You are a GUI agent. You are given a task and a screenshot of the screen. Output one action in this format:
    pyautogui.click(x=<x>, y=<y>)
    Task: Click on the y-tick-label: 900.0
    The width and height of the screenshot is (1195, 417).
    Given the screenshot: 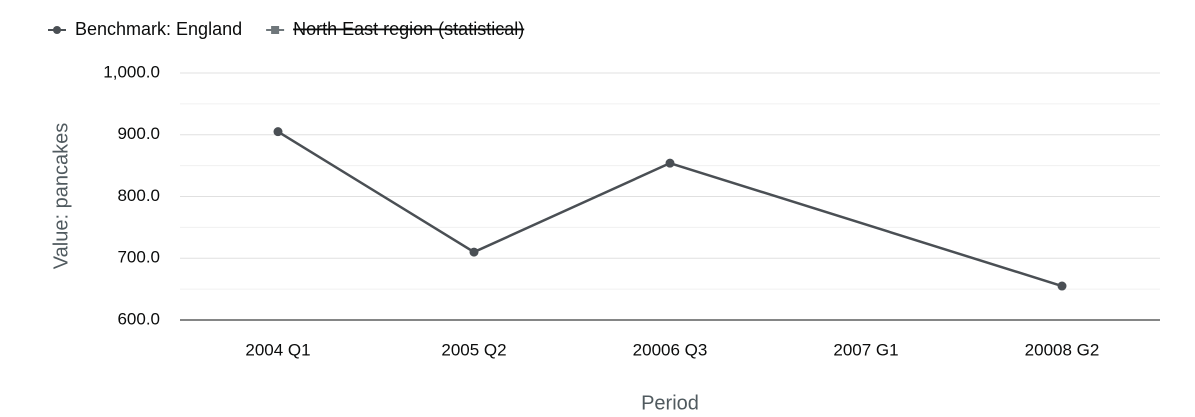 What is the action you would take?
    pyautogui.click(x=138, y=133)
    